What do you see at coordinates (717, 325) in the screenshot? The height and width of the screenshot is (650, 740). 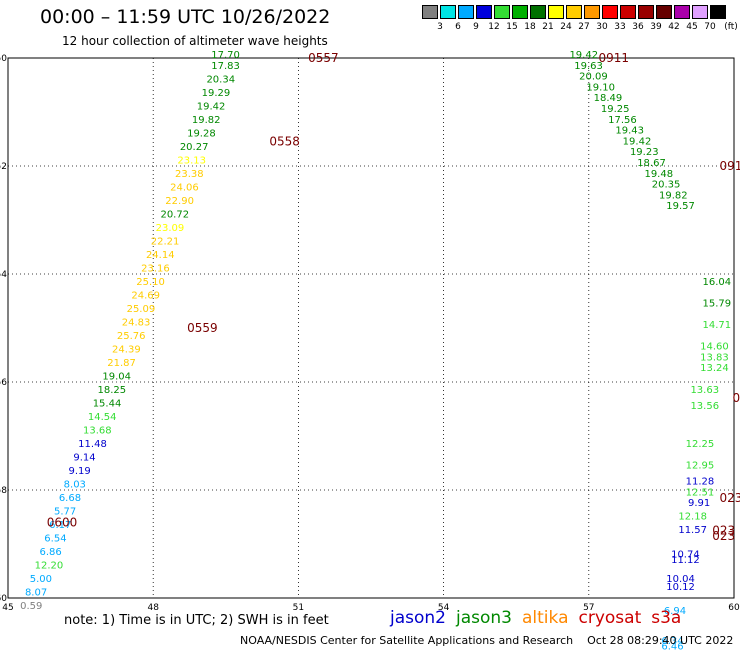 I see `wave-height-reading: 14.71` at bounding box center [717, 325].